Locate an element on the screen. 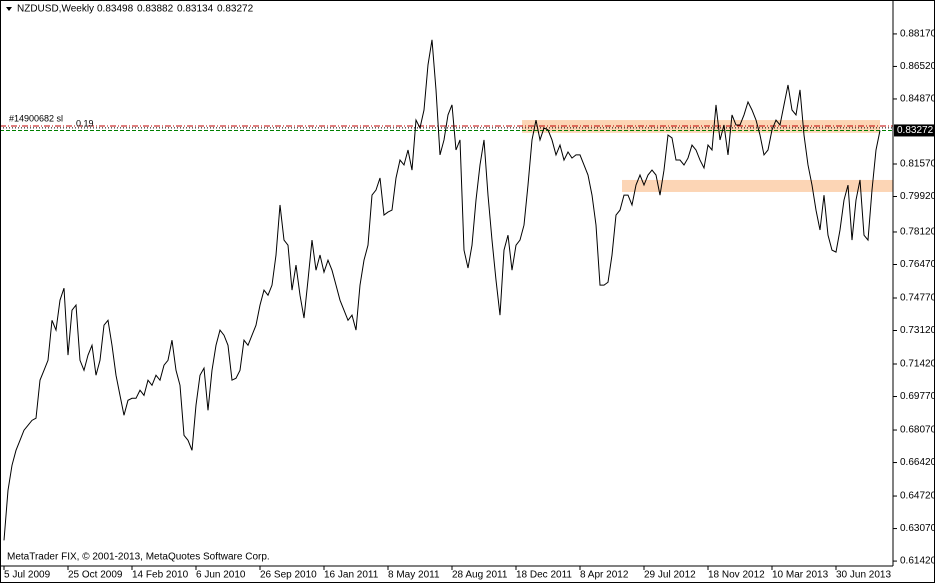 Image resolution: width=935 pixels, height=583 pixels. y-tick-label: 0.88170 is located at coordinates (917, 34).